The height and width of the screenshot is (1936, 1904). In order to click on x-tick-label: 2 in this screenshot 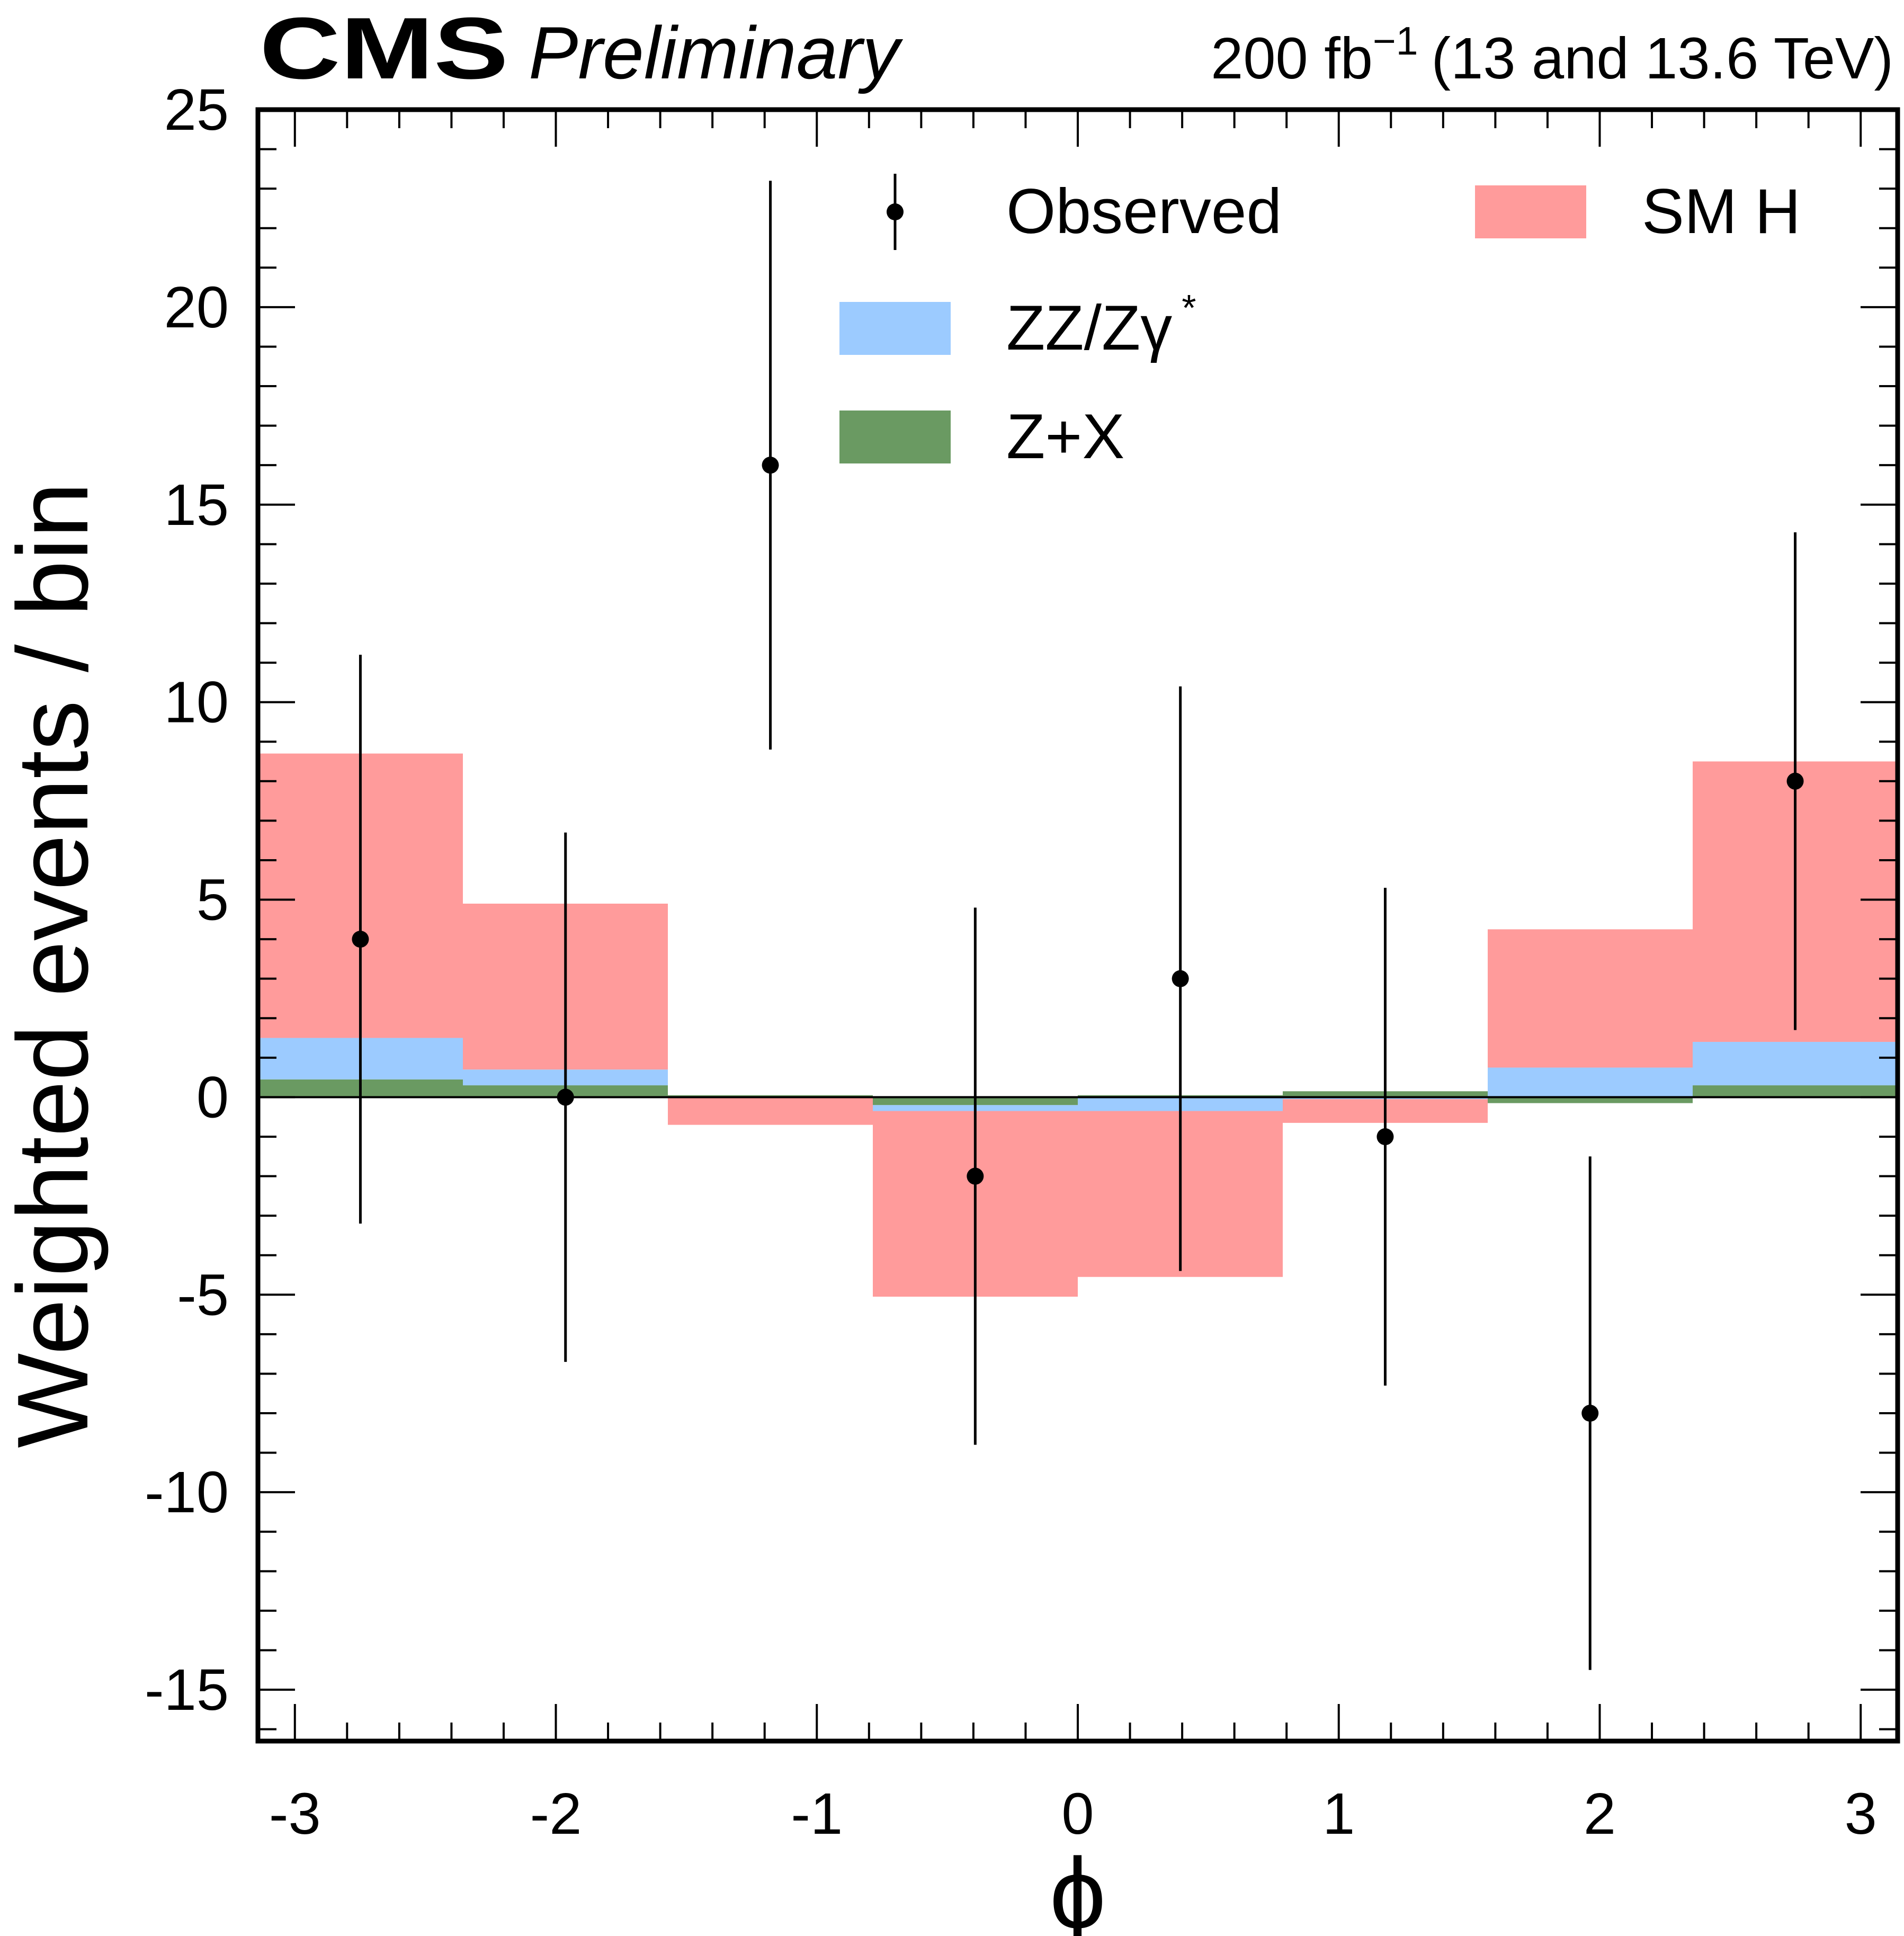, I will do `click(1600, 1813)`.